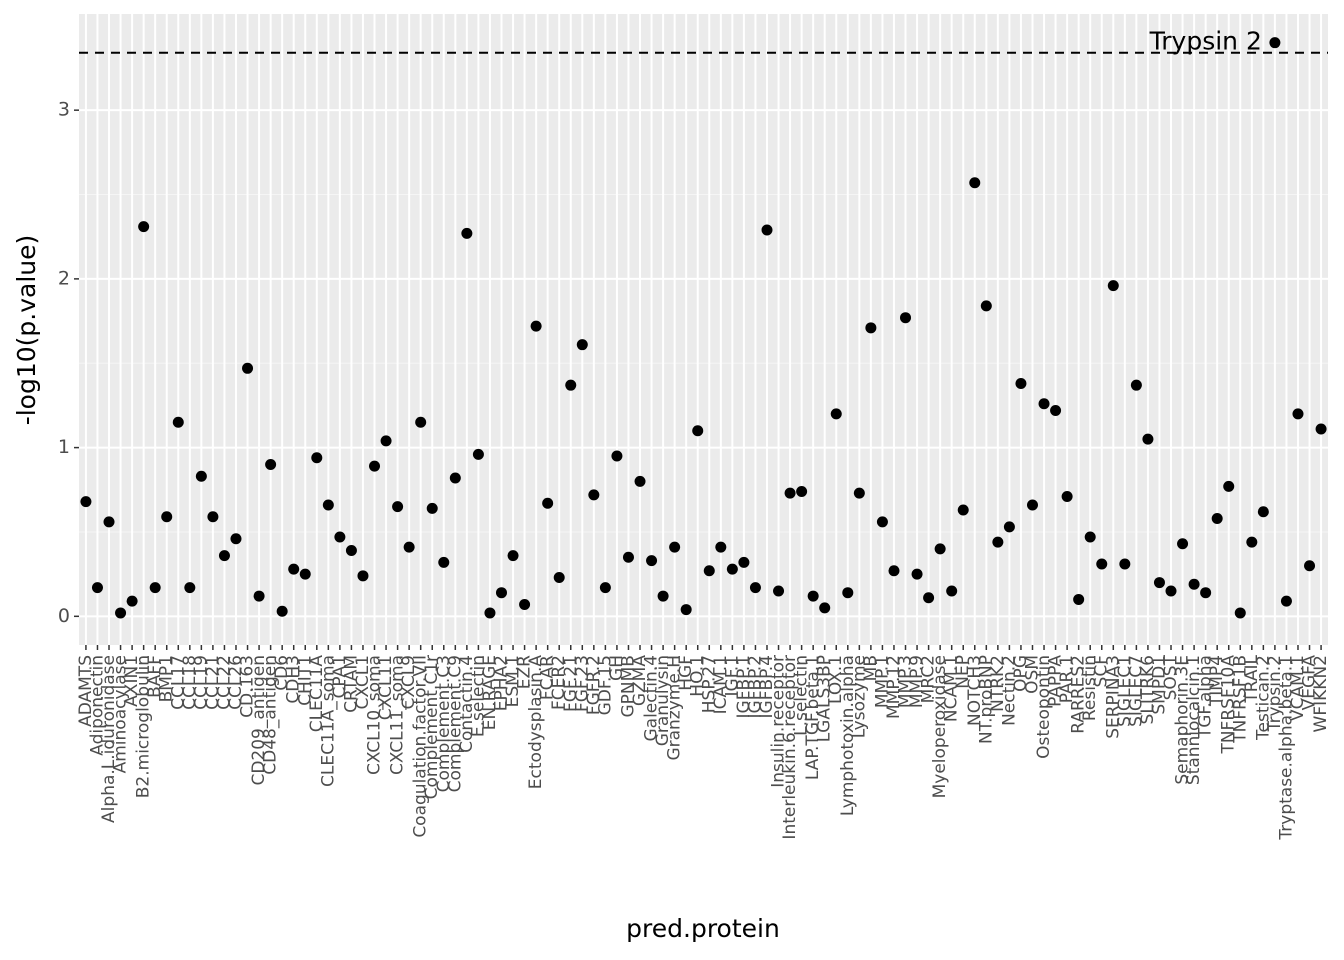  I want to click on x-tick-label: NT.proBNP, so click(986, 699).